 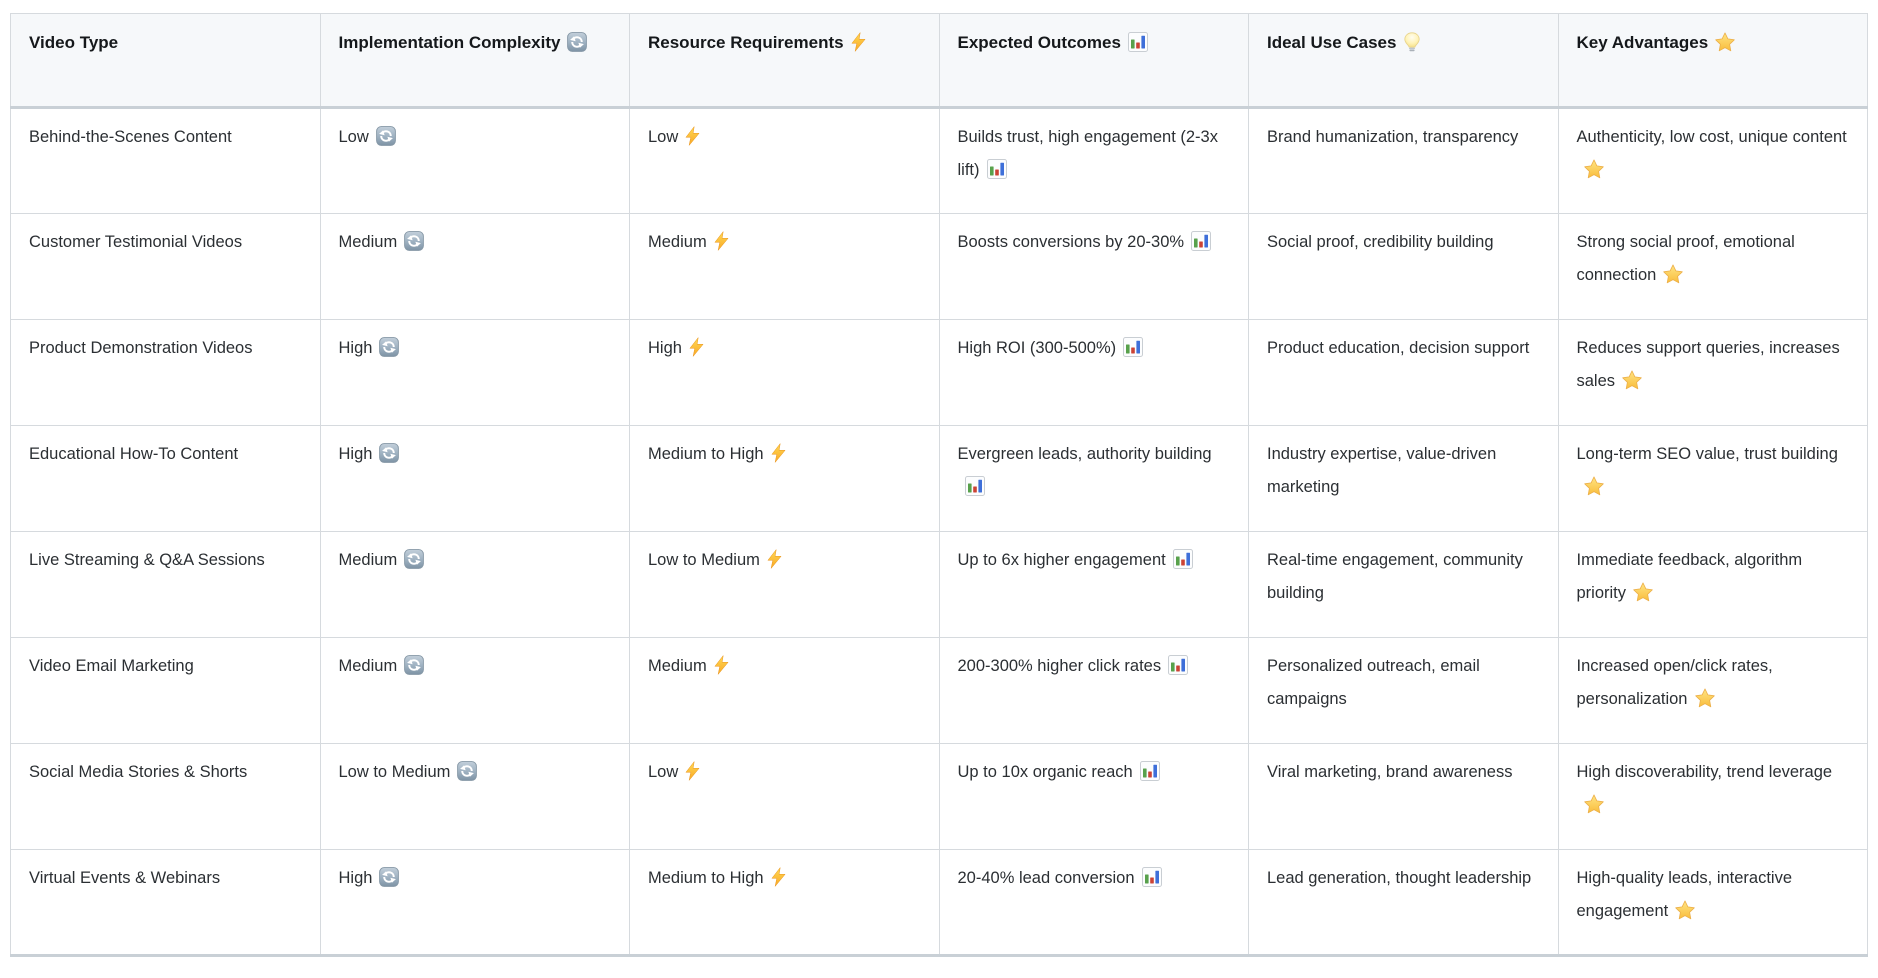 I want to click on cell-text: Product education, decision support, so click(x=1398, y=348).